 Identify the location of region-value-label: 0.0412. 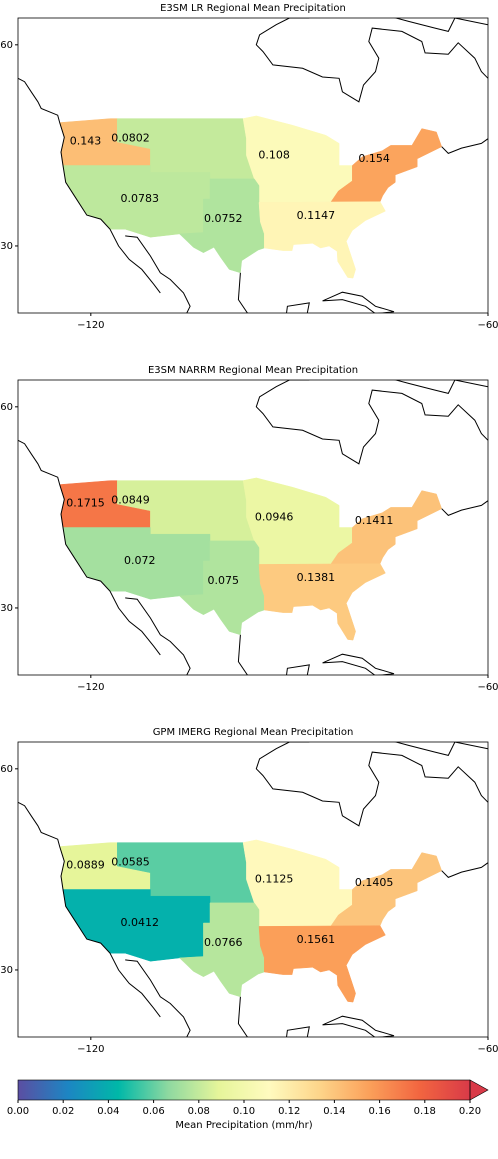
(140, 922).